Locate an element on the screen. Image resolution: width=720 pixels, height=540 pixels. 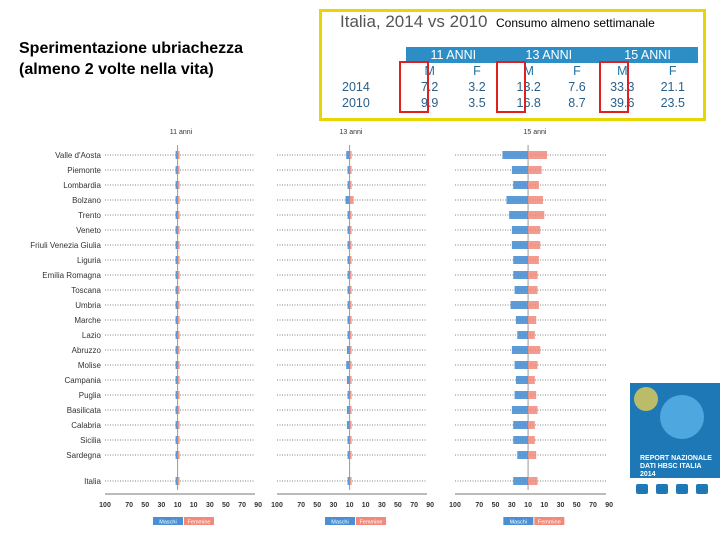
report-logo-text: REPORT NAZIONALE DATI HBSC ITALIA 2014 is located at coordinates (676, 466).